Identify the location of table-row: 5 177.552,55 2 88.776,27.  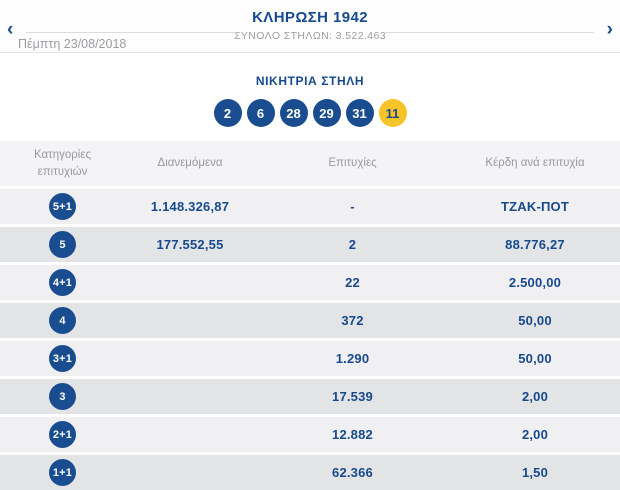
(310, 244).